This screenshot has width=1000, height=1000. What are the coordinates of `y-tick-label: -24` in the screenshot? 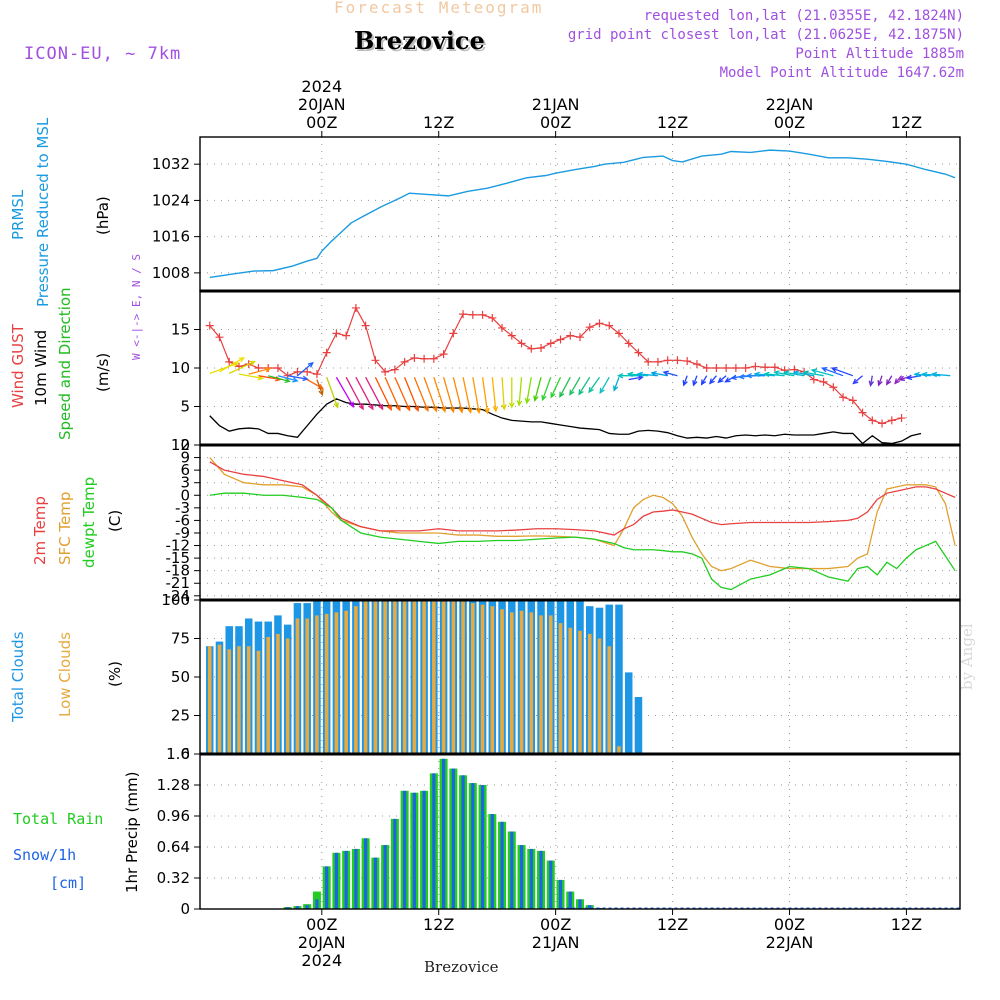 It's located at (178, 596).